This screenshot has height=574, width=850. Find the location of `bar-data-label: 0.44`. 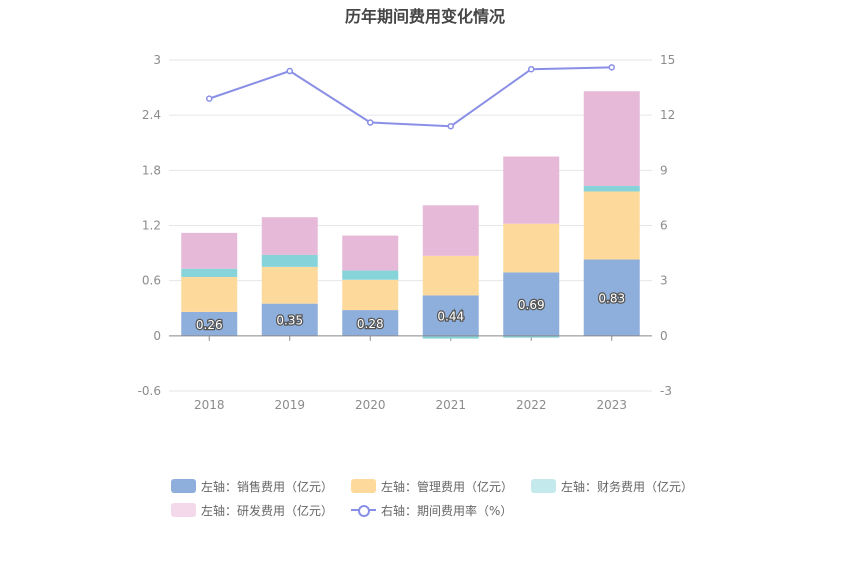

bar-data-label: 0.44 is located at coordinates (450, 317).